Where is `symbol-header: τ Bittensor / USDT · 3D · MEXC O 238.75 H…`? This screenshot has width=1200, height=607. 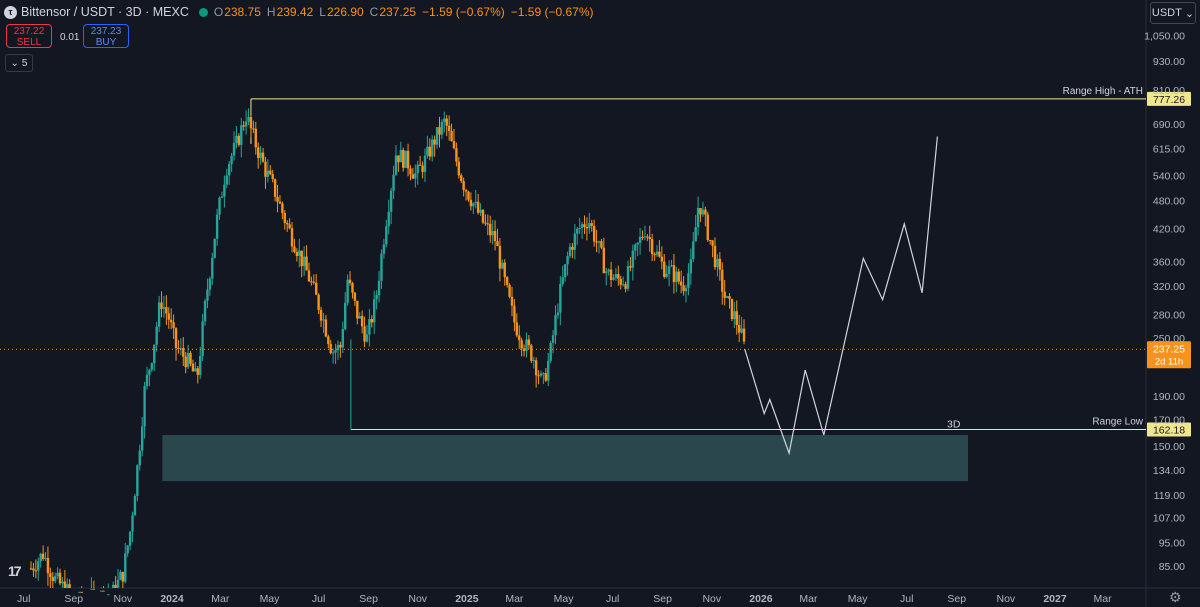 symbol-header: τ Bittensor / USDT · 3D · MEXC O 238.75 H… is located at coordinates (302, 12).